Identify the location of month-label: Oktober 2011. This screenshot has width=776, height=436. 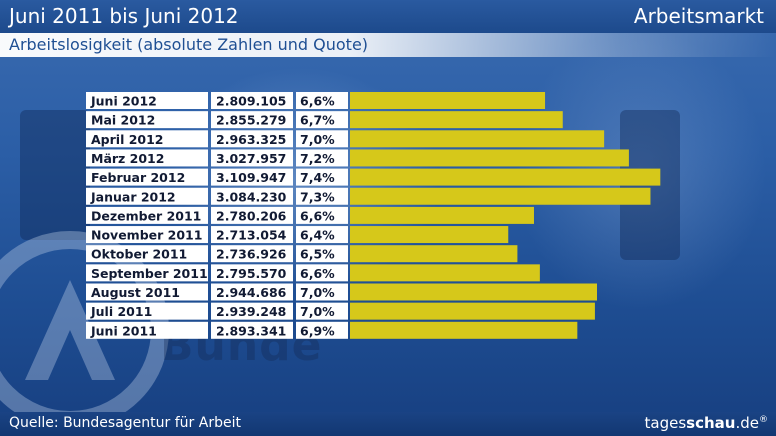
(139, 254).